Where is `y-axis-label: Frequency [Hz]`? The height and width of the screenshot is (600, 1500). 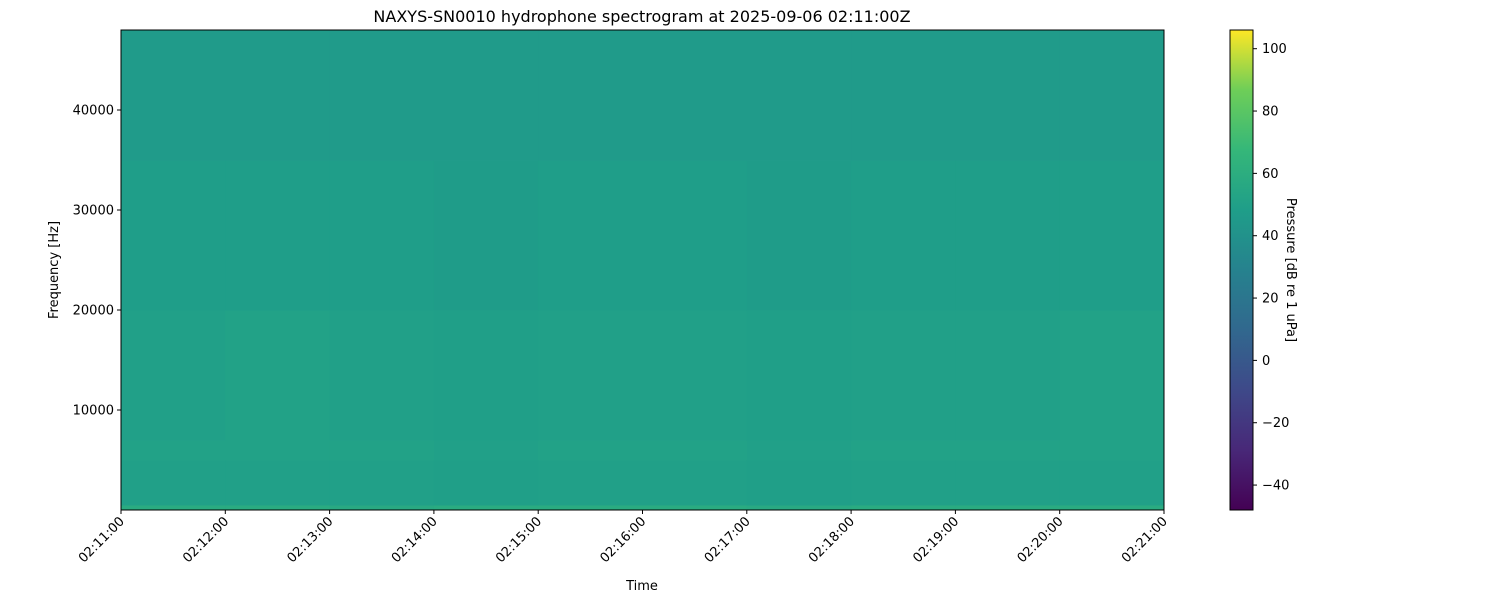 y-axis-label: Frequency [Hz] is located at coordinates (54, 270).